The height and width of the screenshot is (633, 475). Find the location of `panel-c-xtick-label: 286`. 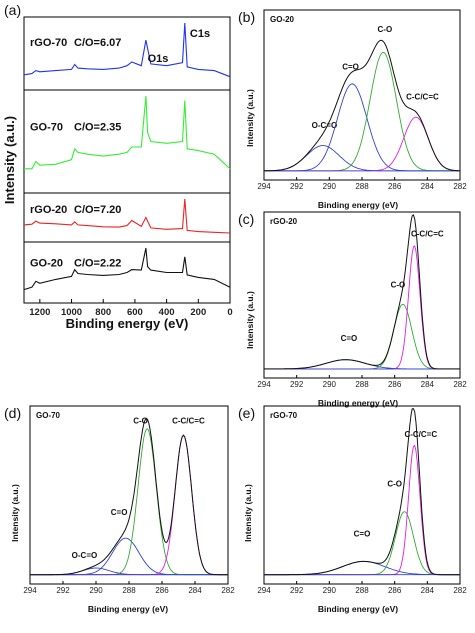

panel-c-xtick-label: 286 is located at coordinates (395, 384).